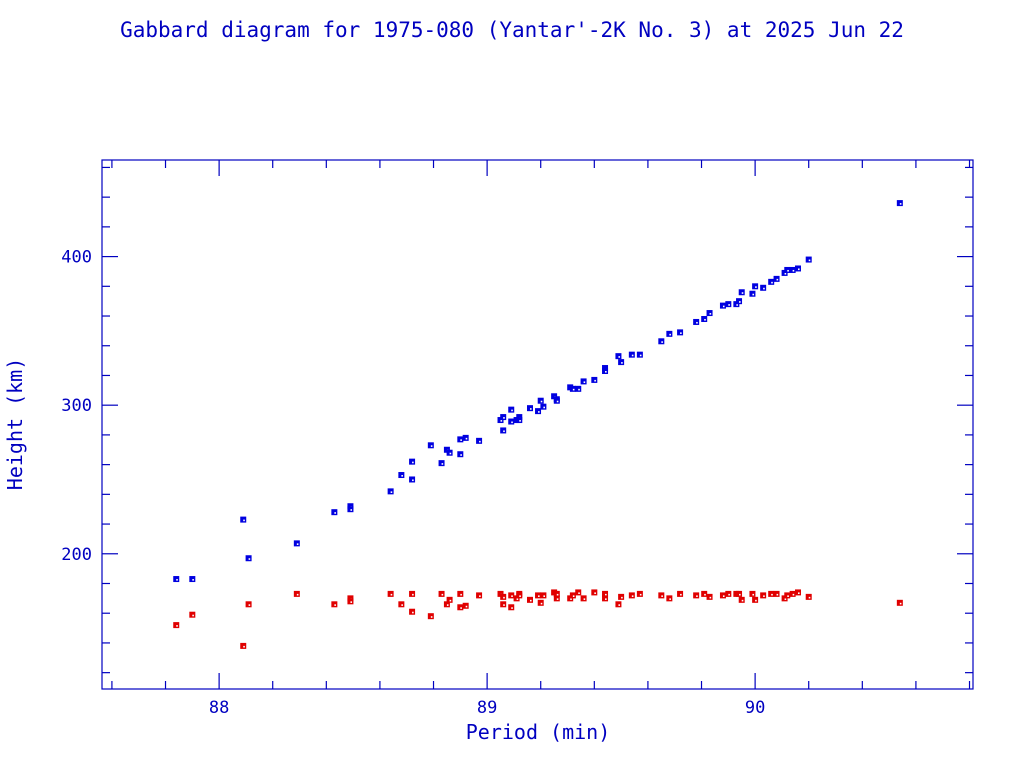 The width and height of the screenshot is (1024, 768). Describe the element at coordinates (219, 708) in the screenshot. I see `x-tick-label: 88` at that location.